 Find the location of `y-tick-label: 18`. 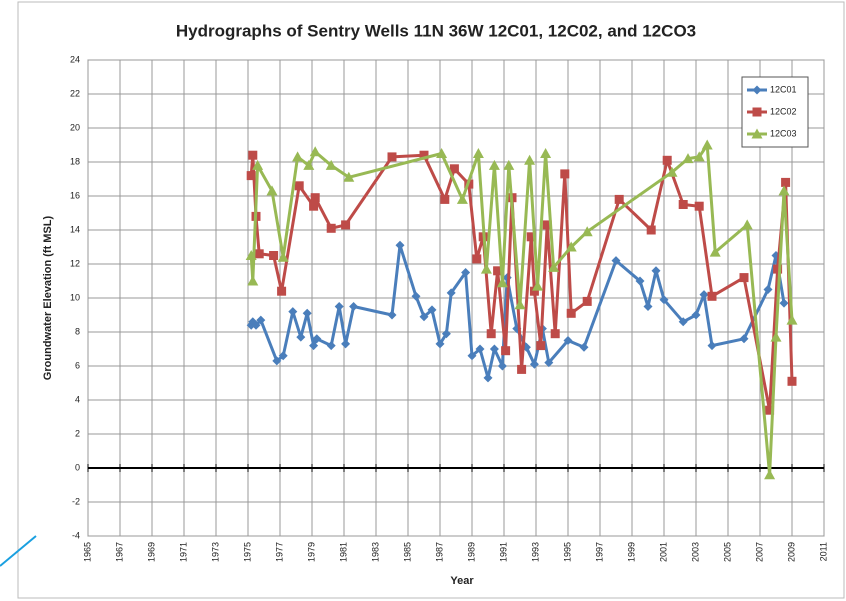

y-tick-label: 18 is located at coordinates (75, 161).